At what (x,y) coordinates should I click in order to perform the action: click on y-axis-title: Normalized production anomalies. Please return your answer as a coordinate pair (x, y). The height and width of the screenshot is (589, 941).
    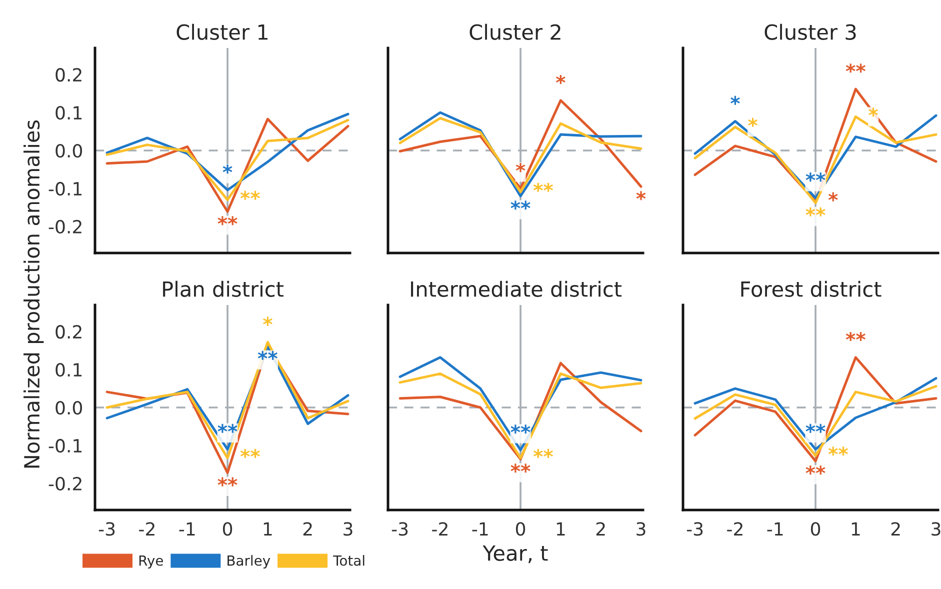
    Looking at the image, I should click on (34, 294).